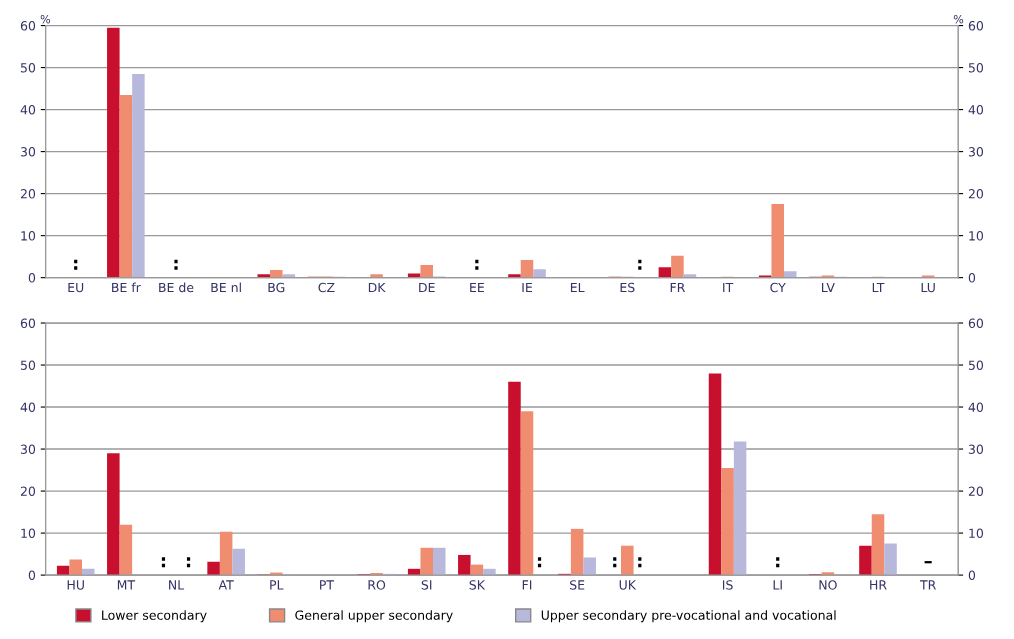 The width and height of the screenshot is (1014, 639). I want to click on x-tick-label: RO, so click(377, 585).